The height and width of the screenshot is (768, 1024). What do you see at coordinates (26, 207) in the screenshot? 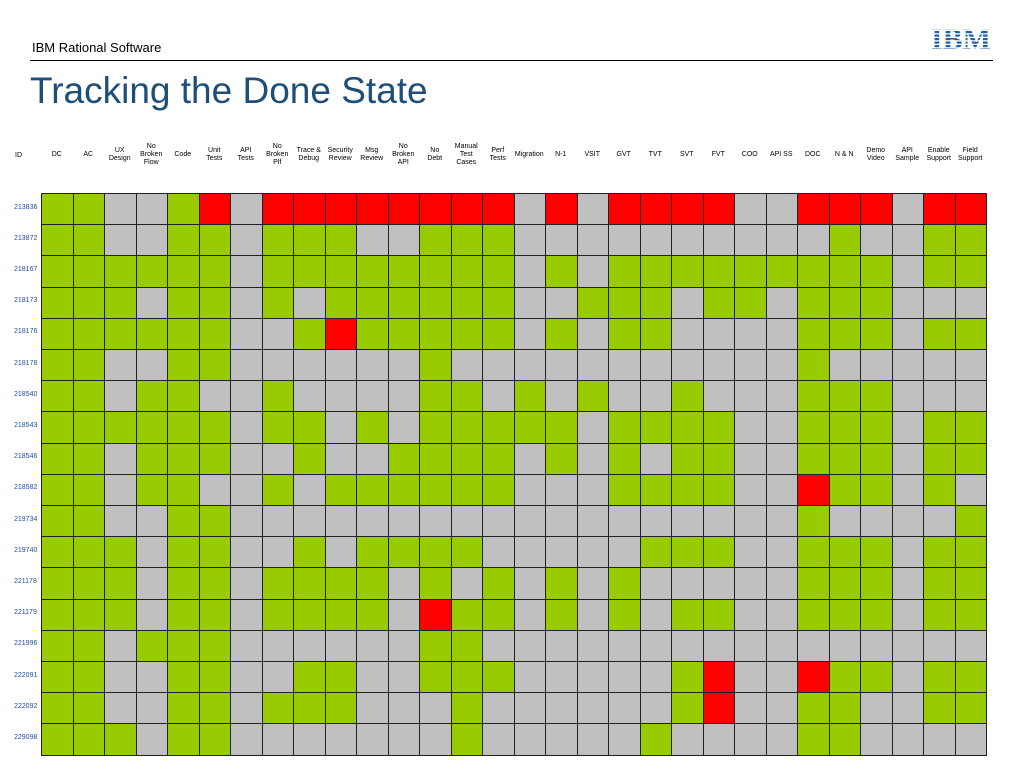
I see `row-id: 213836` at bounding box center [26, 207].